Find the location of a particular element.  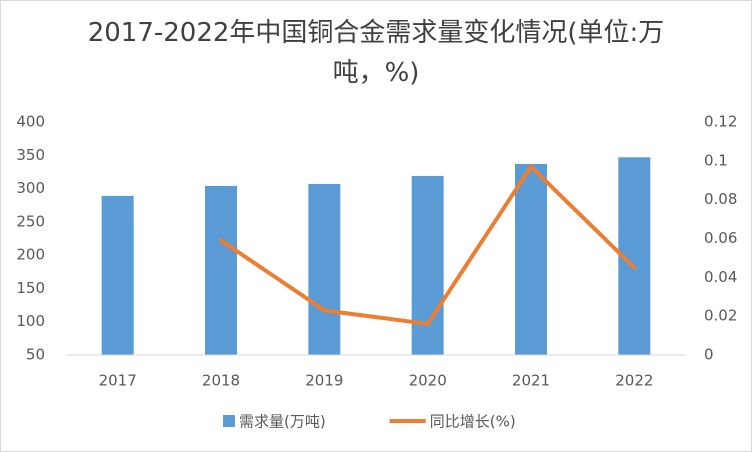

y-tick-label: 150 is located at coordinates (30, 288).